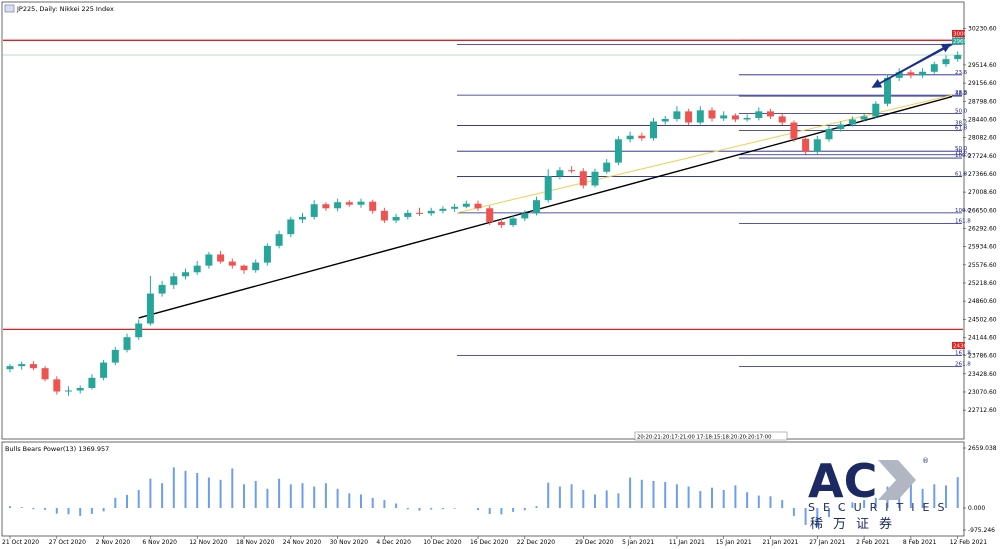 The image size is (1000, 549). Describe the element at coordinates (982, 138) in the screenshot. I see `price-tick-label: 28082.60` at that location.